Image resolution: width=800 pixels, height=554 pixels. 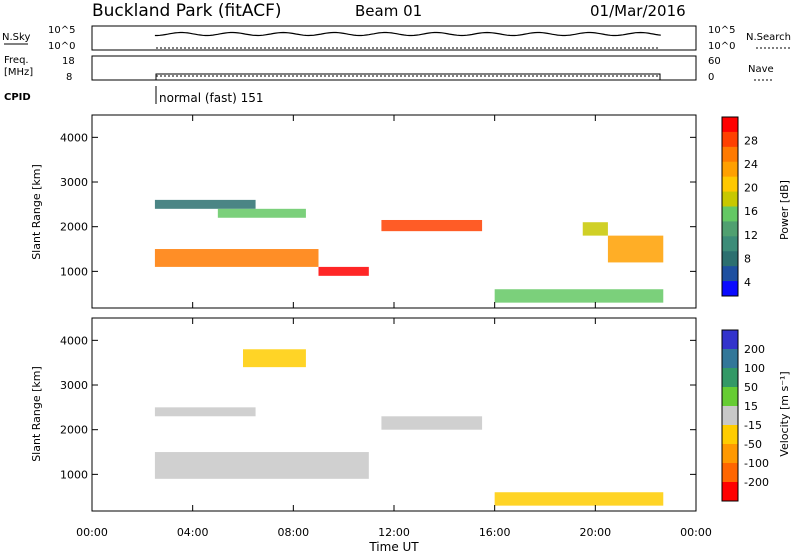 What do you see at coordinates (409, 251) in the screenshot?
I see `power-scatter` at bounding box center [409, 251].